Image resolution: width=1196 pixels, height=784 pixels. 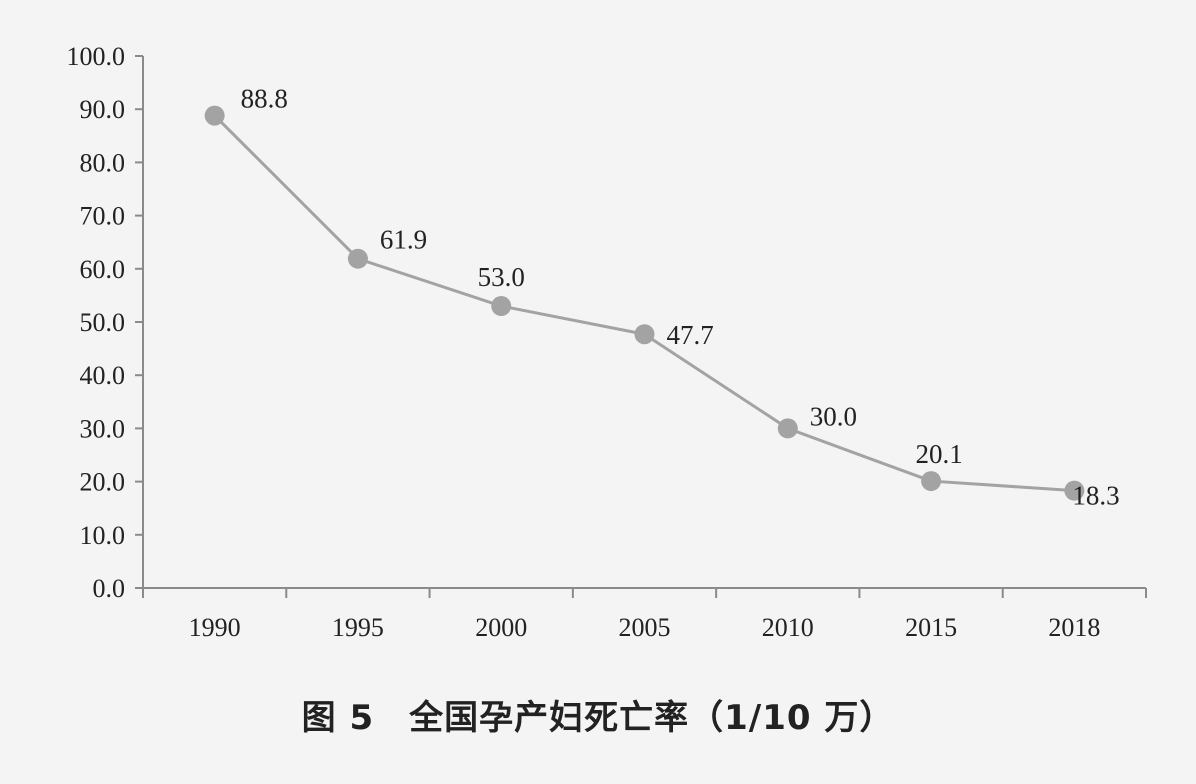 What do you see at coordinates (103, 428) in the screenshot?
I see `y-tick-label: 30.0` at bounding box center [103, 428].